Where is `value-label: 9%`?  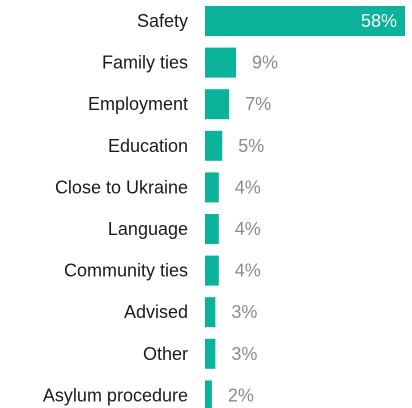
value-label: 9% is located at coordinates (265, 63).